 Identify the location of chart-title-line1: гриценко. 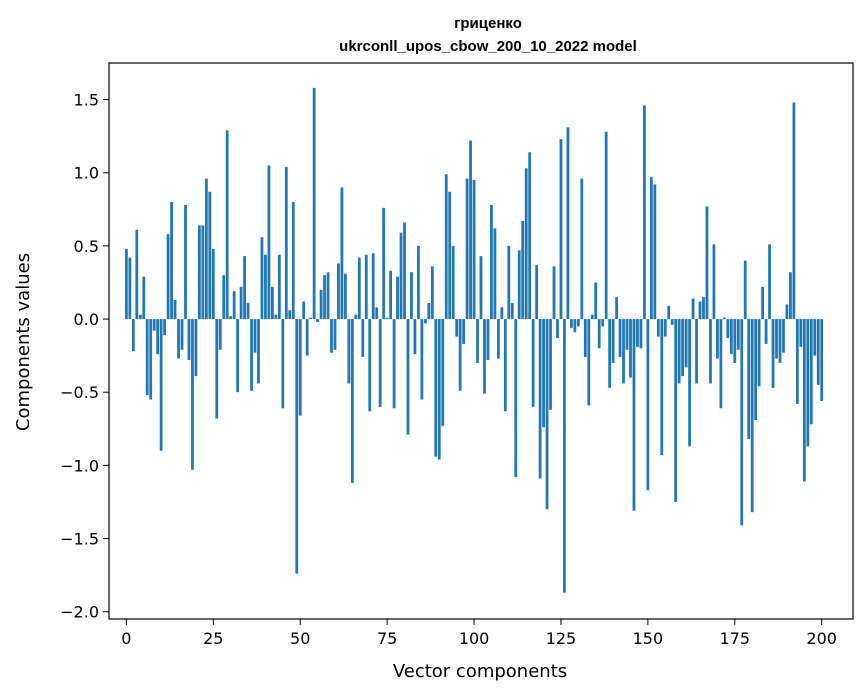
(488, 23).